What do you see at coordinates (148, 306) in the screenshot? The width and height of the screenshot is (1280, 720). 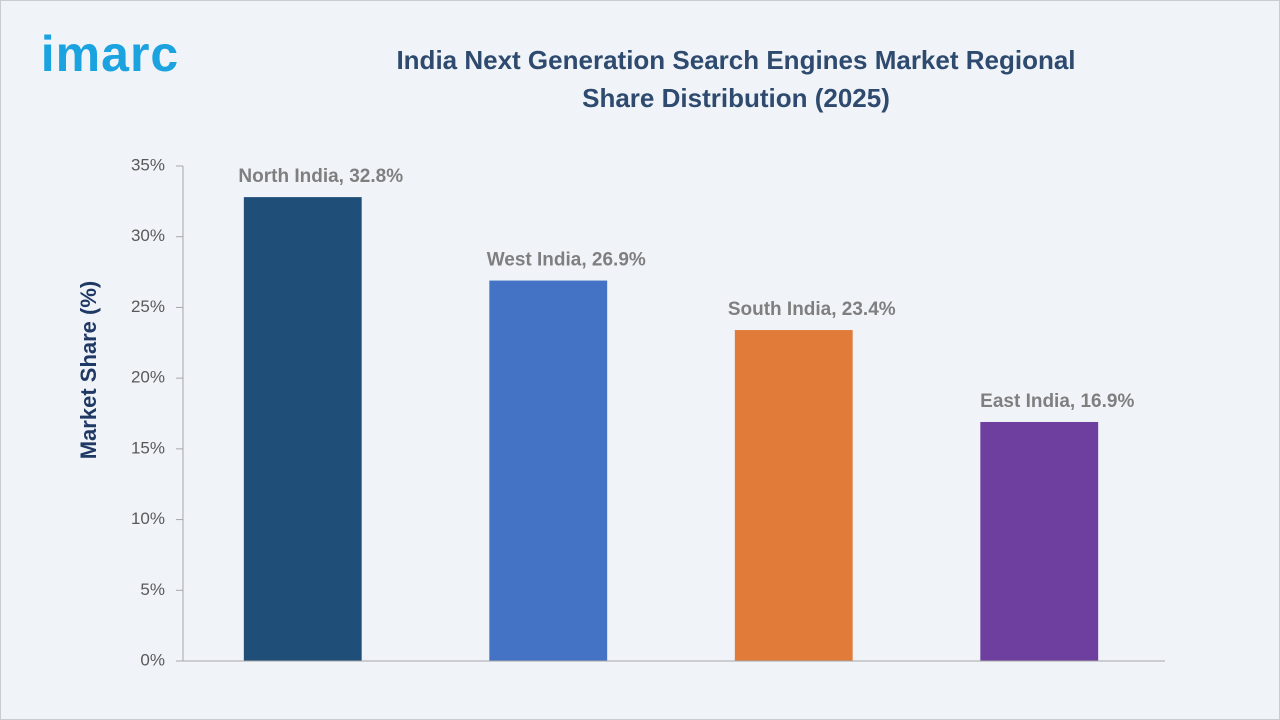 I see `y-tick-label: 25%` at bounding box center [148, 306].